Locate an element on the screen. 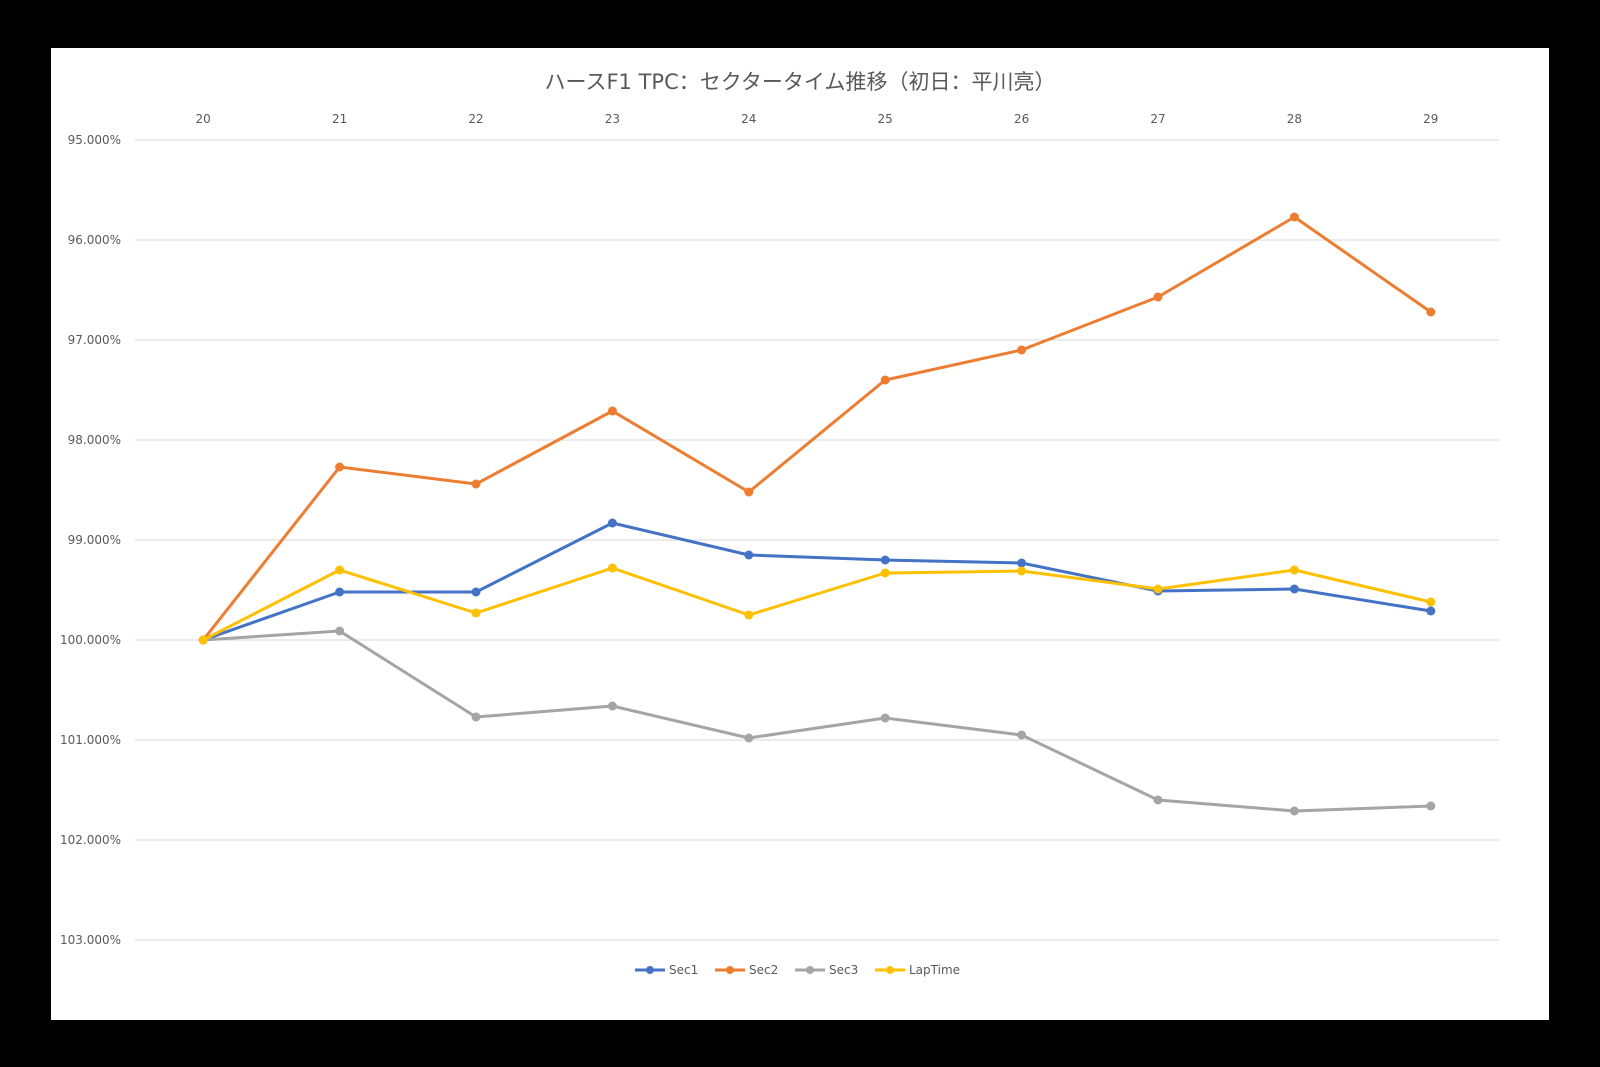 The image size is (1600, 1067). legend-item-sec1: Sec1 is located at coordinates (666, 970).